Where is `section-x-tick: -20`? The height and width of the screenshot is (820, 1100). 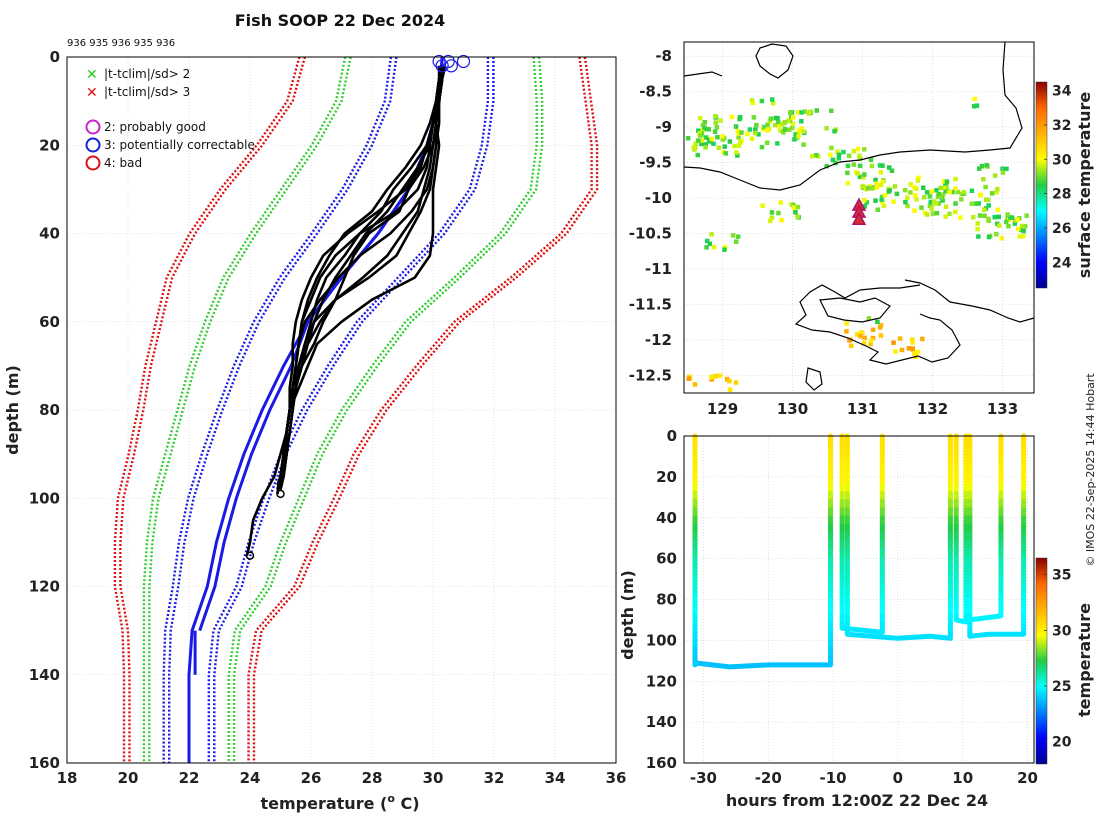 section-x-tick: -20 is located at coordinates (768, 778).